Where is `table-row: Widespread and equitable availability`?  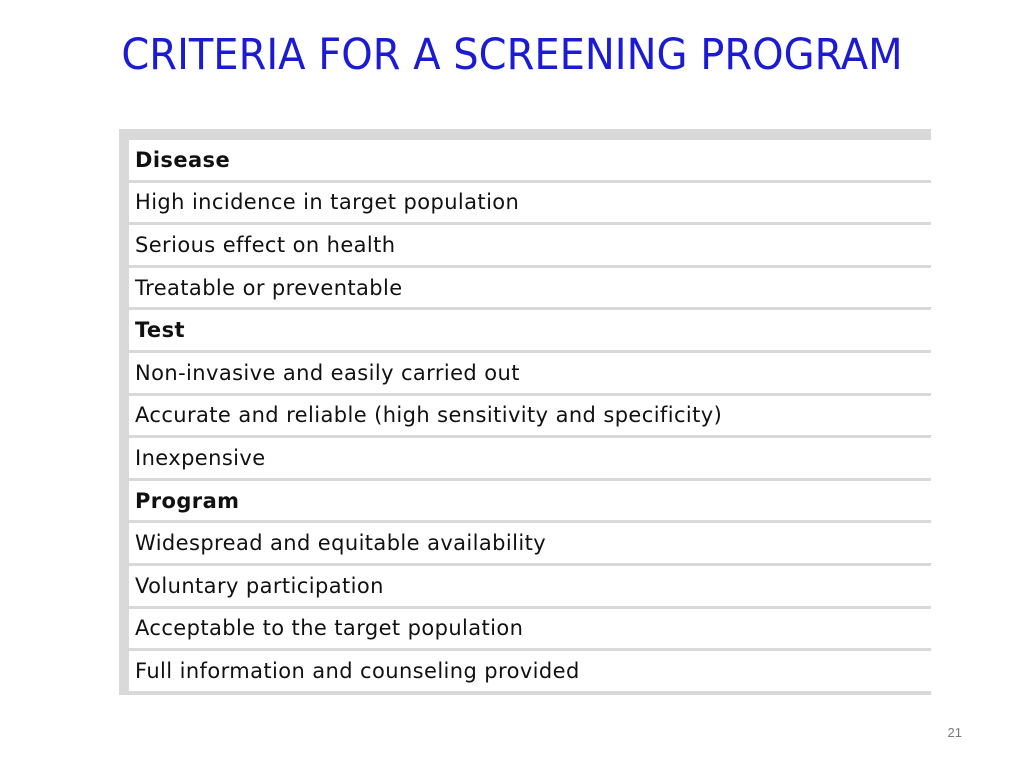 table-row: Widespread and equitable availability is located at coordinates (530, 543).